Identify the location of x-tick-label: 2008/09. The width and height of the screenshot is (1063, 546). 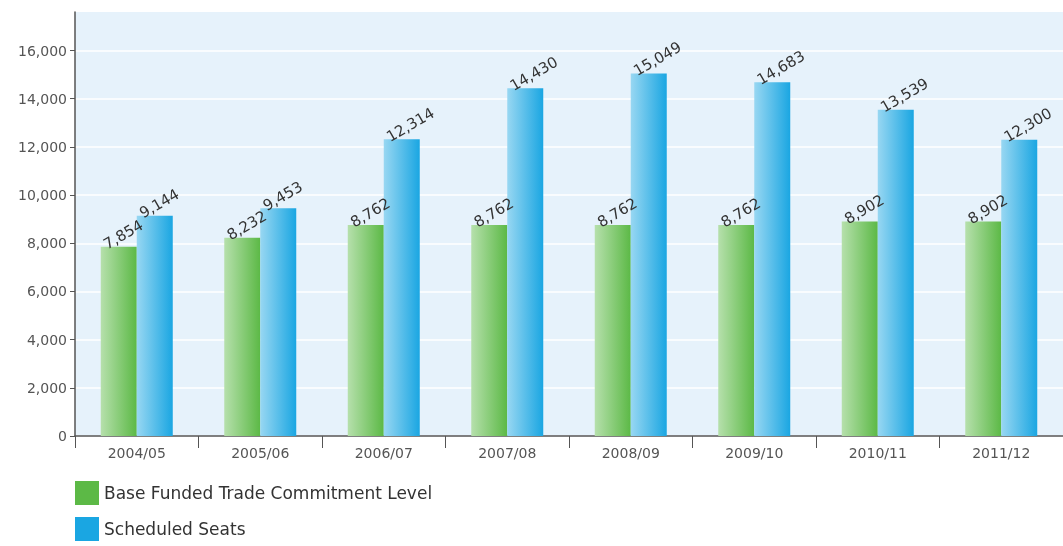
(630, 453).